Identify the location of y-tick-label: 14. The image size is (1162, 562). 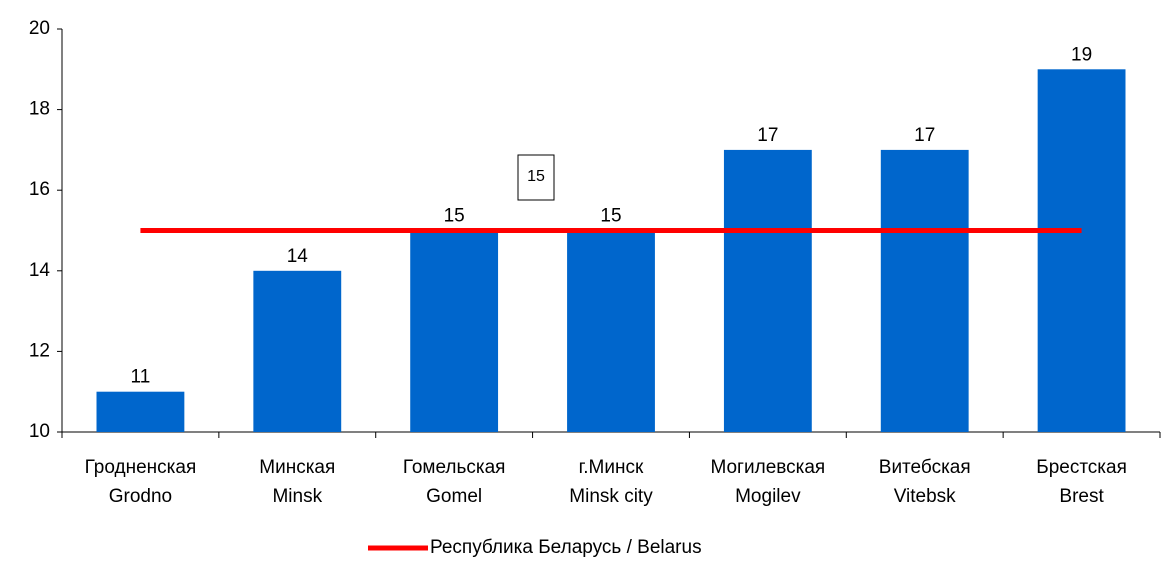
(40, 270).